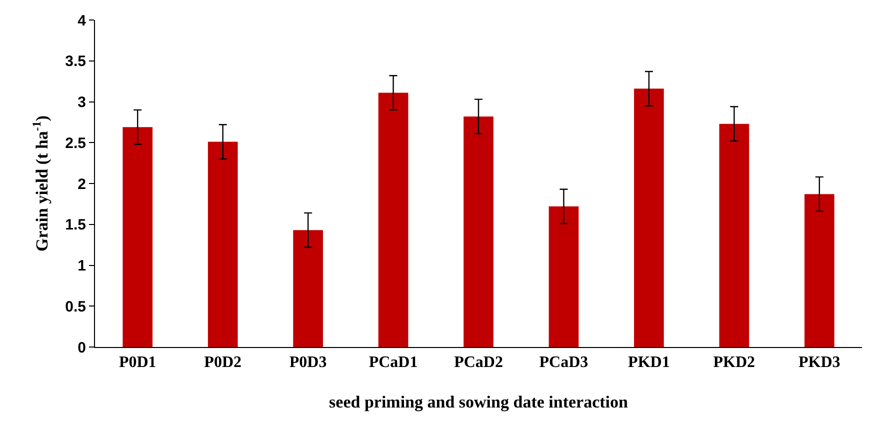  Describe the element at coordinates (563, 363) in the screenshot. I see `x-tick-label: PCaD3` at that location.